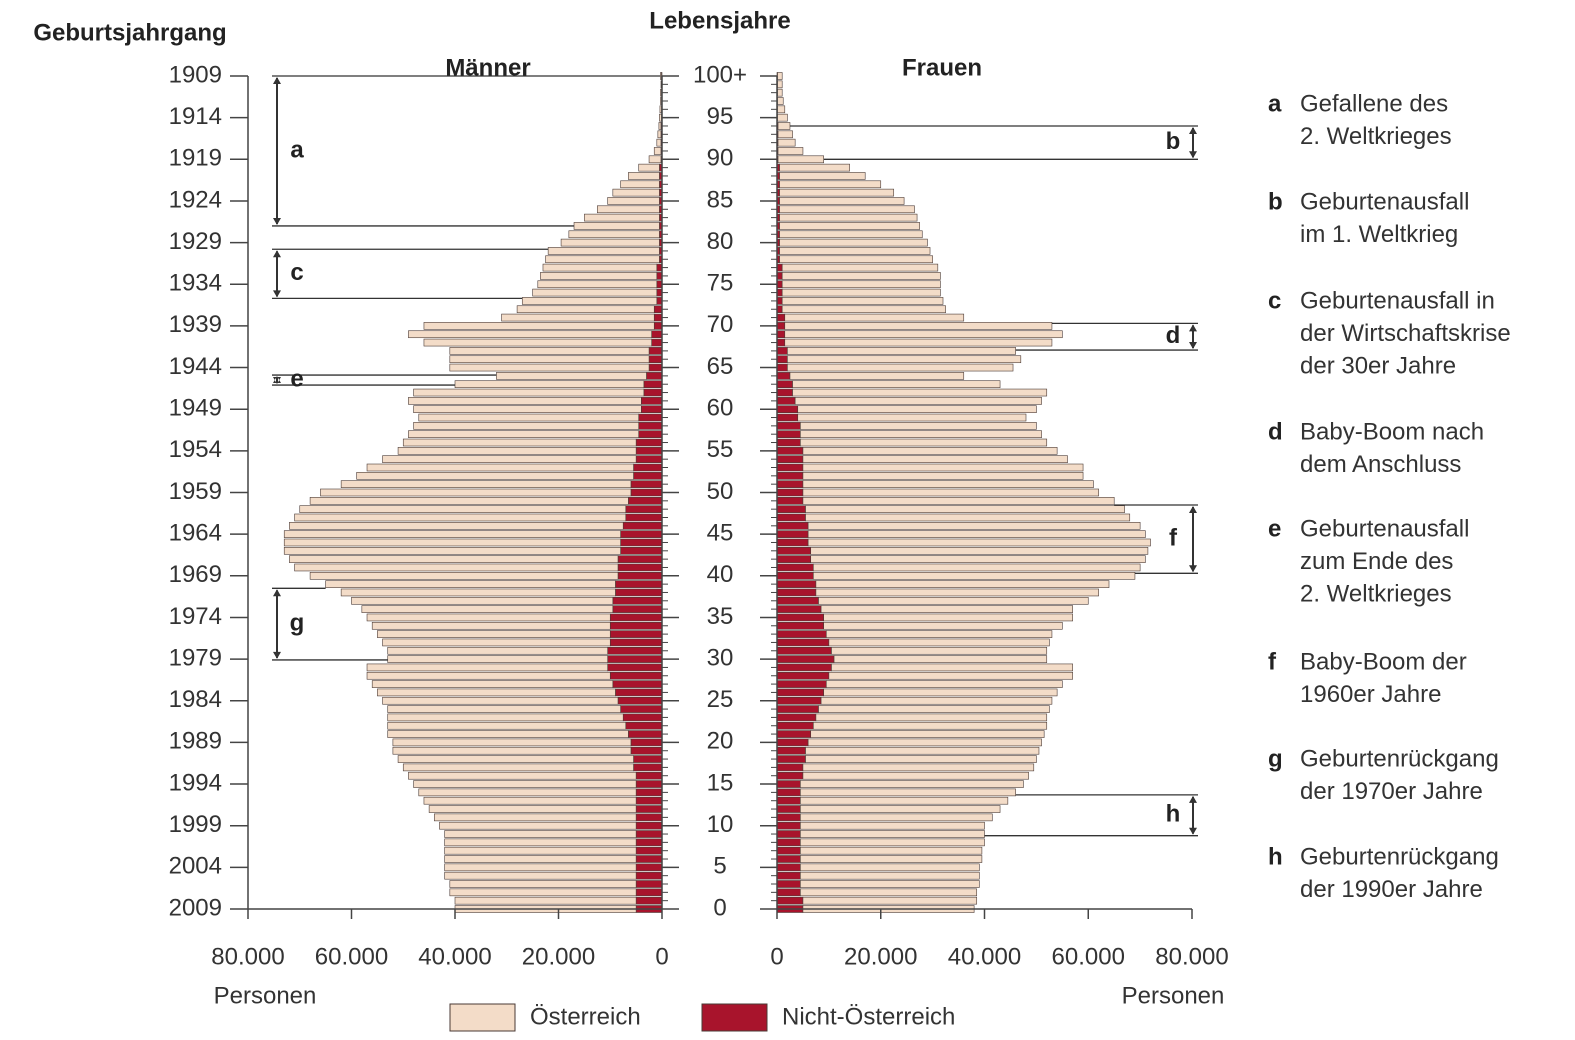 The width and height of the screenshot is (1575, 1040). What do you see at coordinates (195, 741) in the screenshot?
I see `birth-year-tick-label: 1989` at bounding box center [195, 741].